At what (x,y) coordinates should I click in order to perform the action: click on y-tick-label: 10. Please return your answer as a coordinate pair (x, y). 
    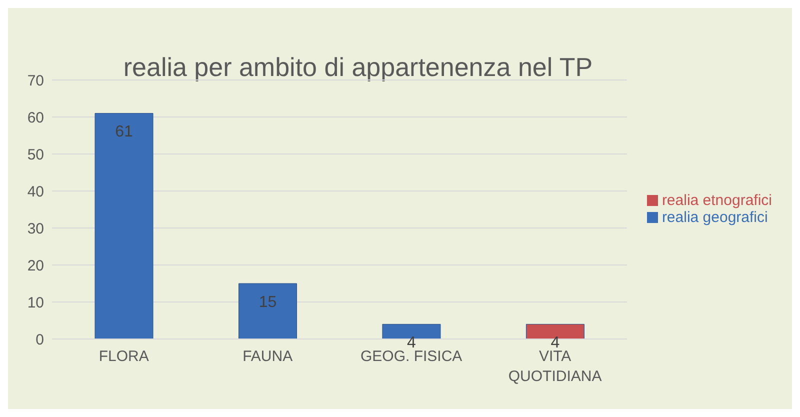
    Looking at the image, I should click on (35, 303).